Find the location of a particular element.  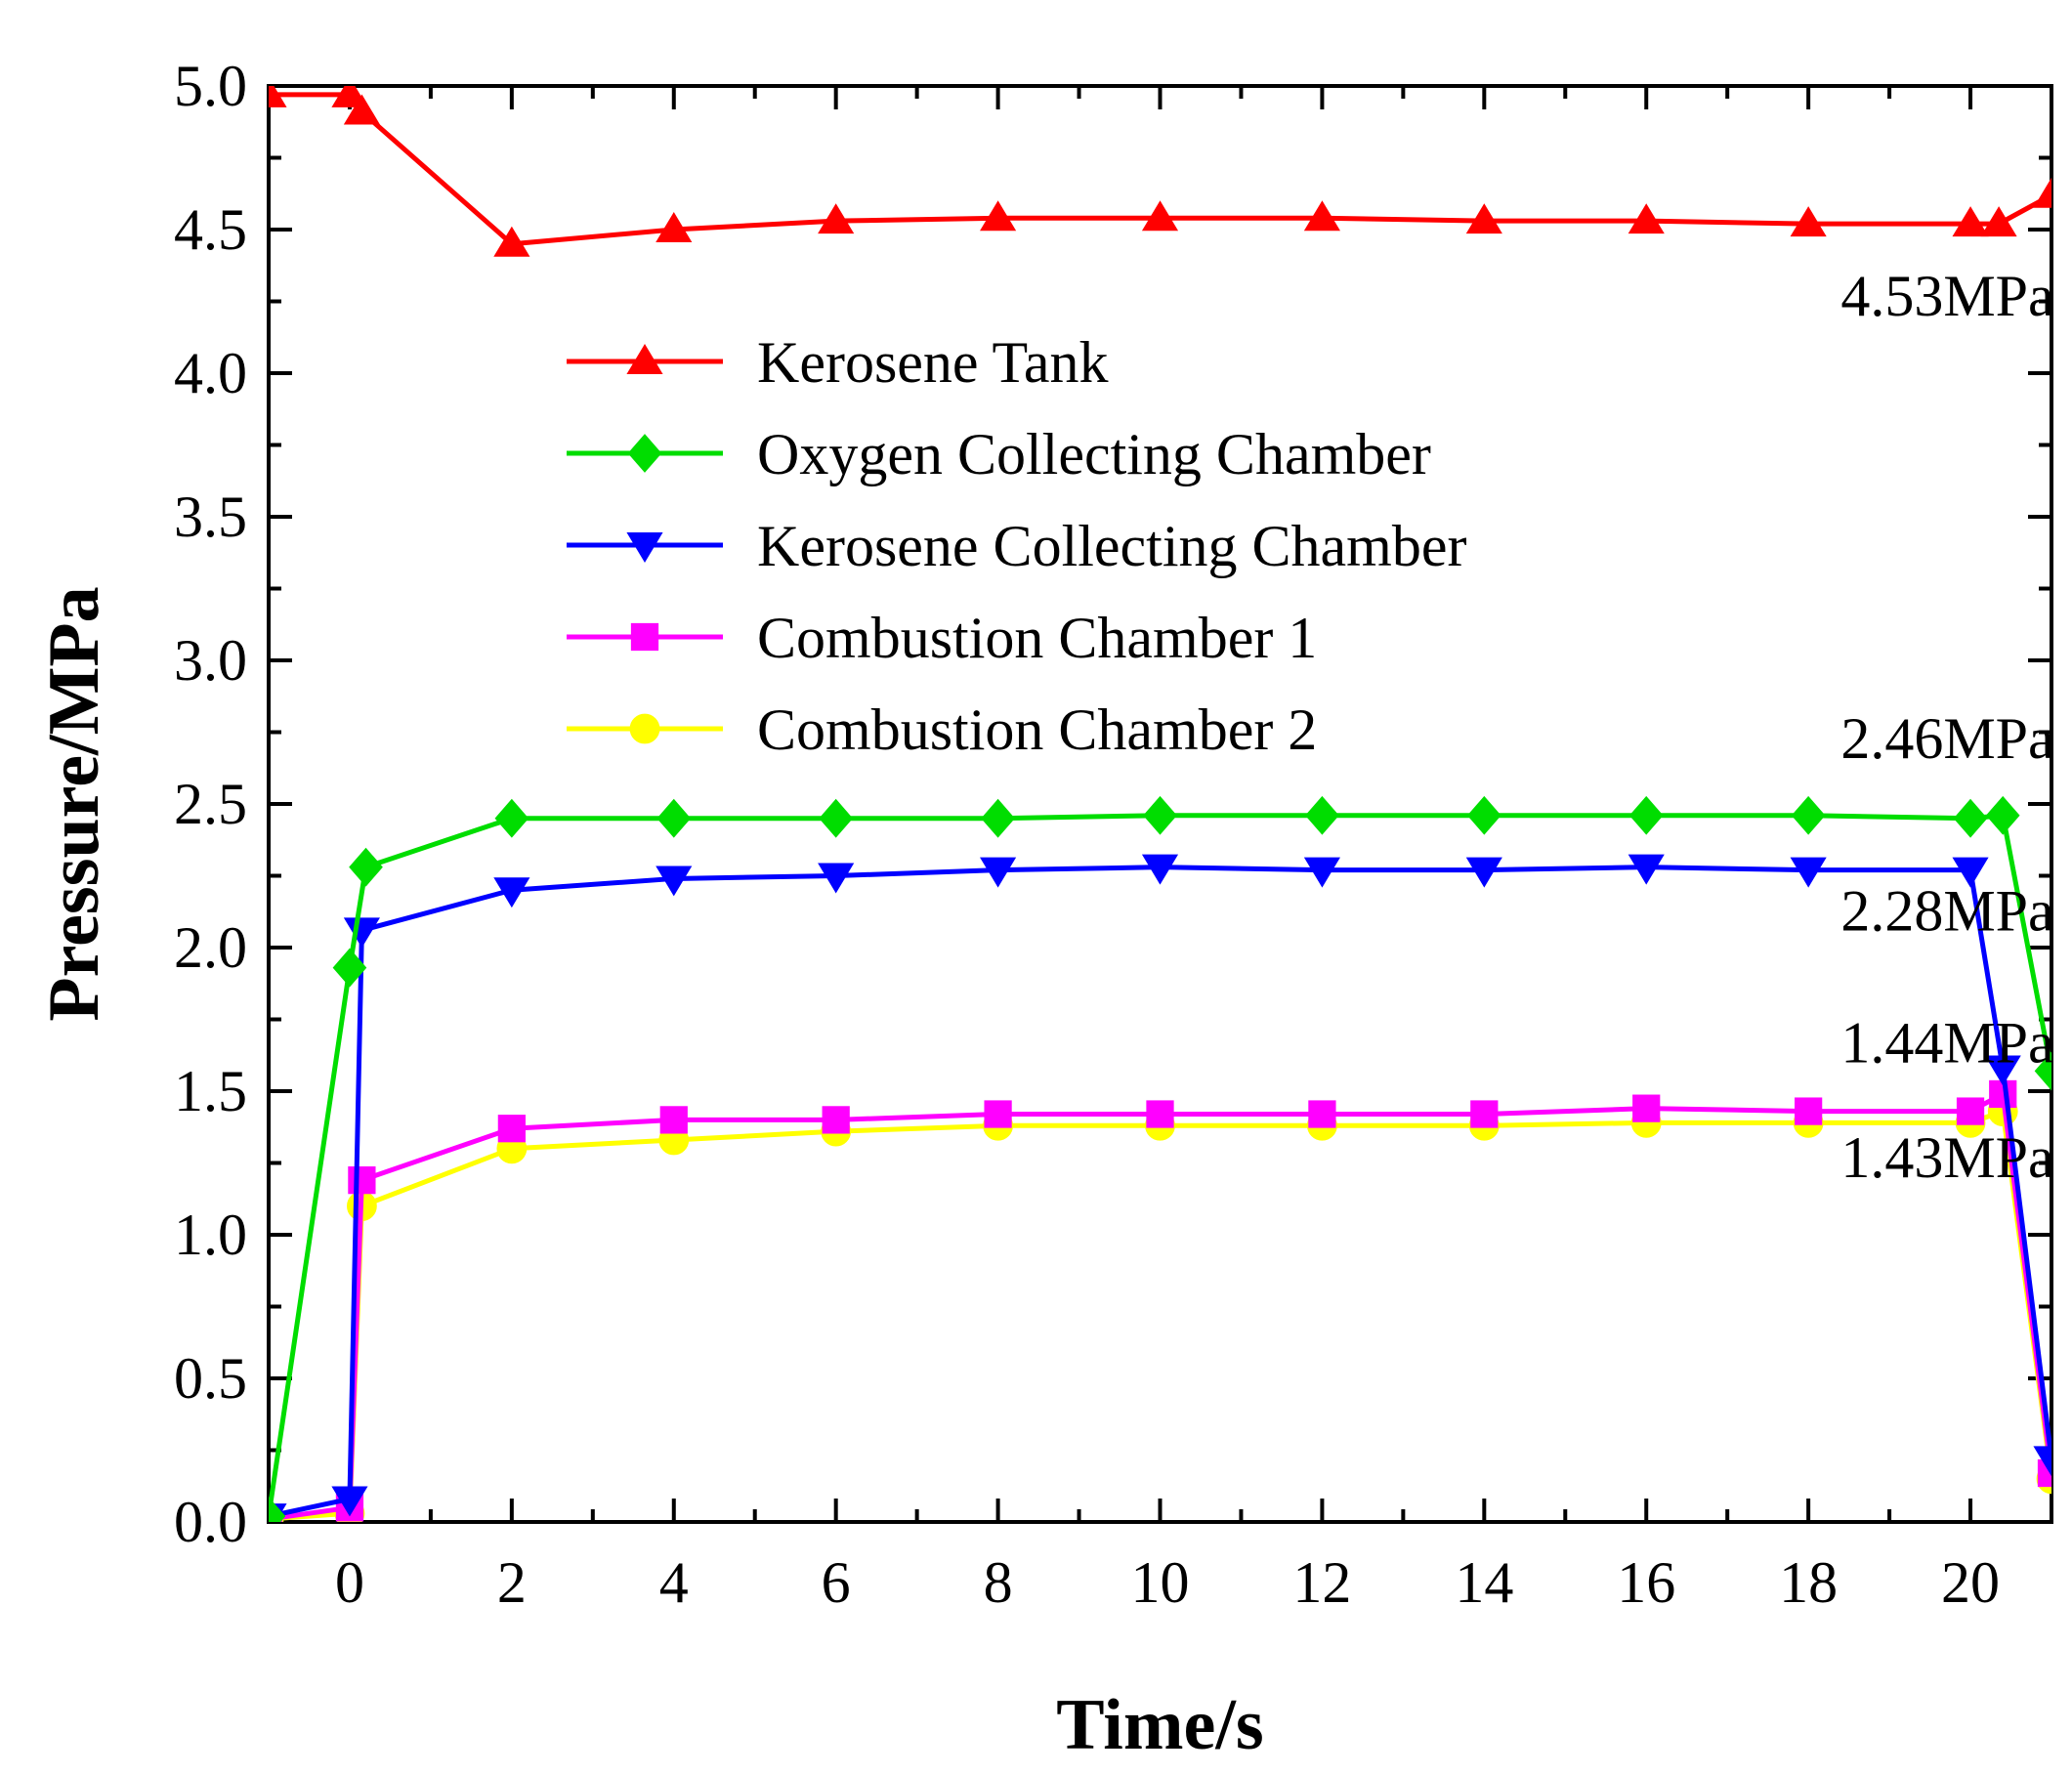

x-tick-label: 16 is located at coordinates (1646, 1582).